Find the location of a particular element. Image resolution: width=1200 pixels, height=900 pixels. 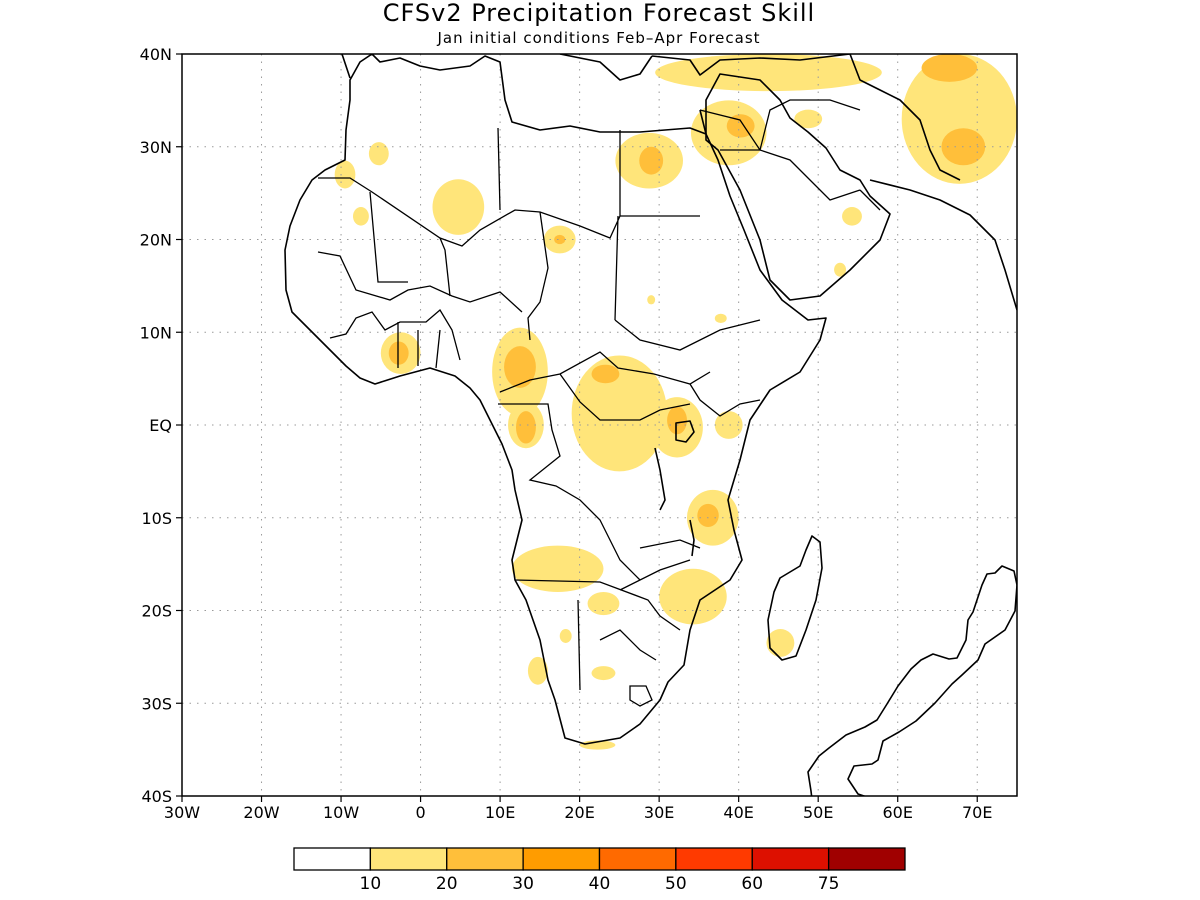

madagascar-coastline is located at coordinates (795, 598).